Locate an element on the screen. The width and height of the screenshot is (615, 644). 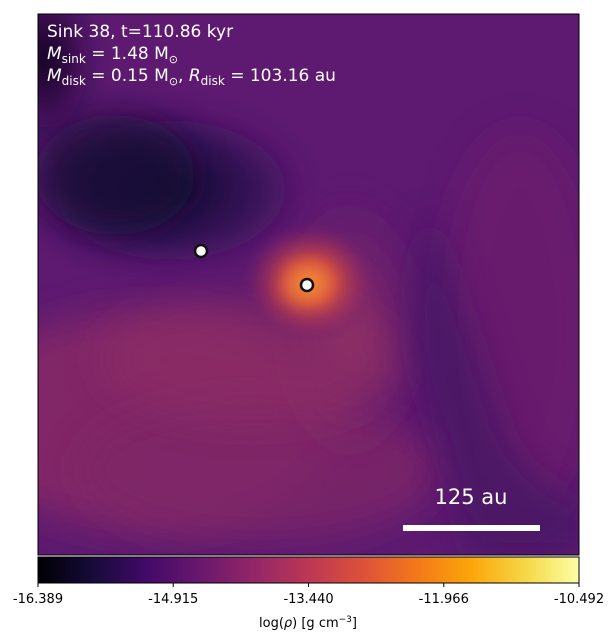
colorbar-label: log(ρ) [g cm−3] is located at coordinates (308, 623).